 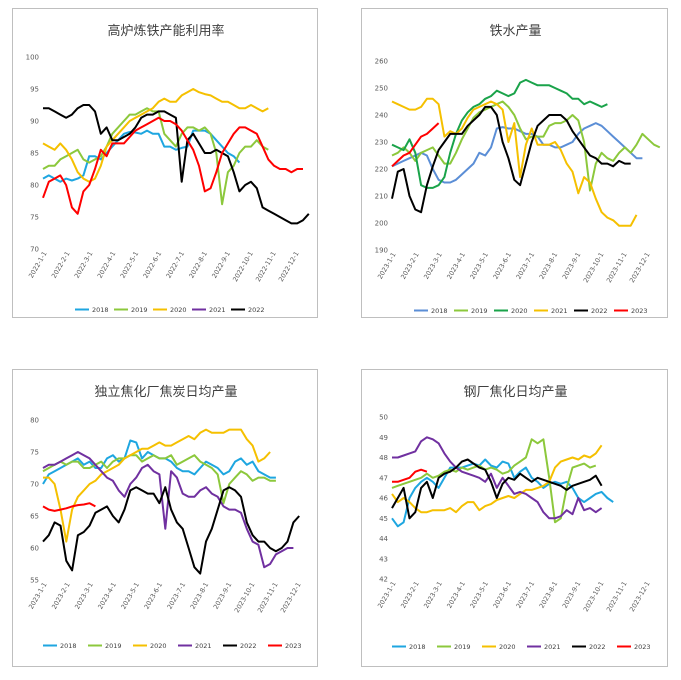 I want to click on y-tick-label: 260, so click(x=381, y=62).